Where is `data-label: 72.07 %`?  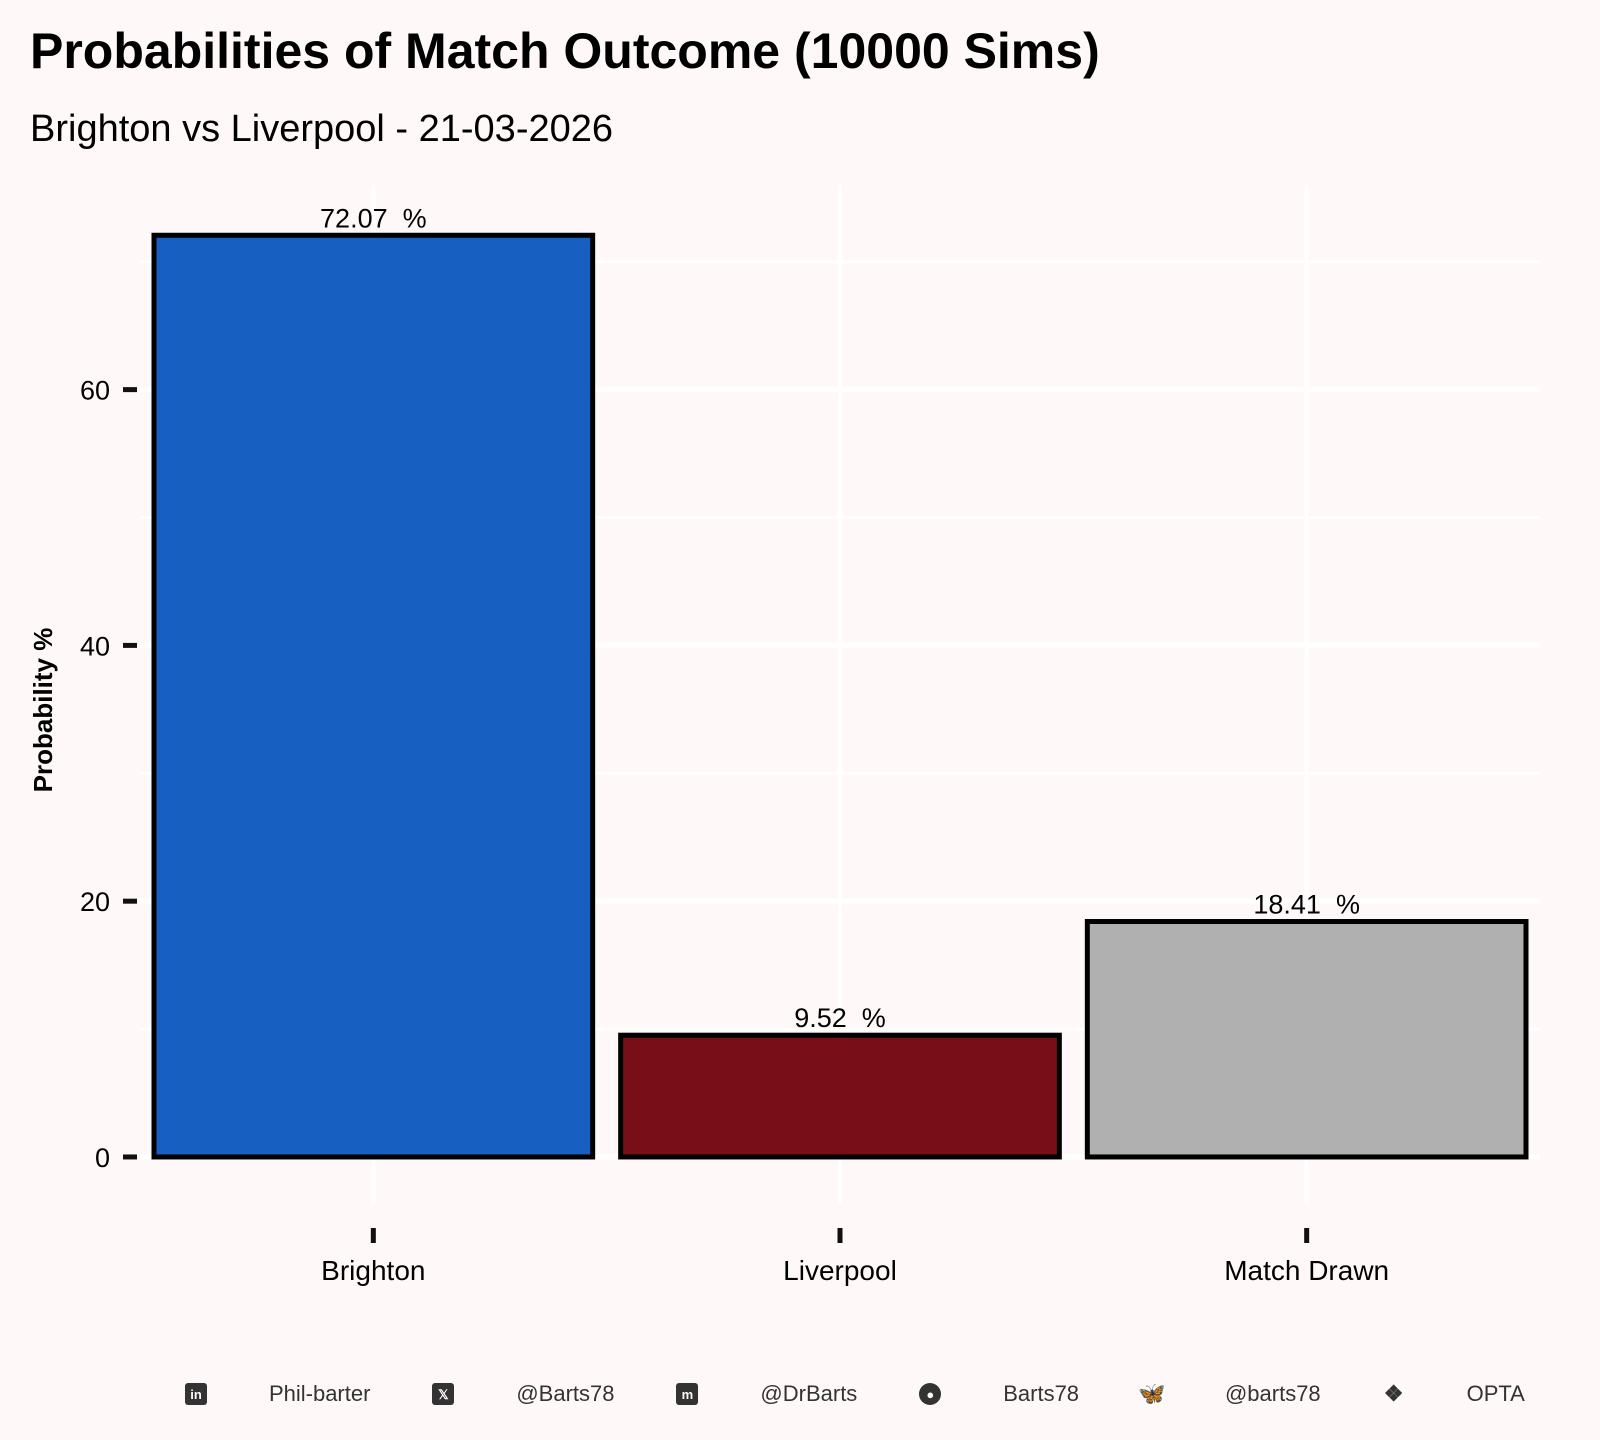 data-label: 72.07 % is located at coordinates (373, 218).